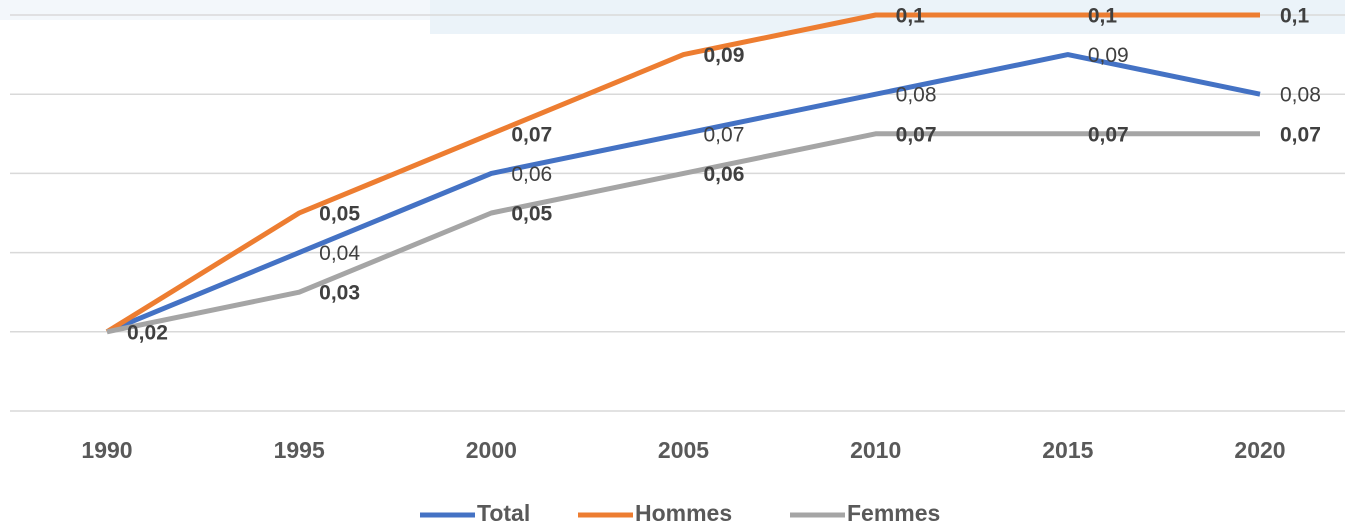  I want to click on x-tick-label: 1990, so click(106, 450).